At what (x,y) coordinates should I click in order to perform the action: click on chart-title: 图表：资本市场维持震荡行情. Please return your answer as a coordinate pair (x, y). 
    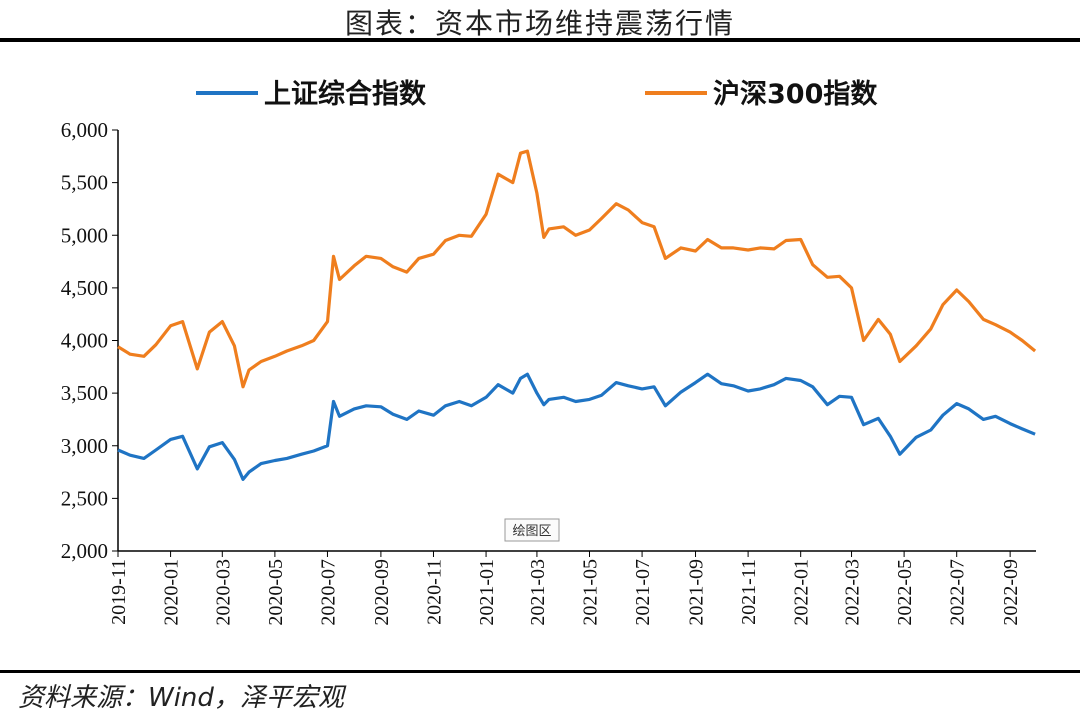
    Looking at the image, I should click on (539, 23).